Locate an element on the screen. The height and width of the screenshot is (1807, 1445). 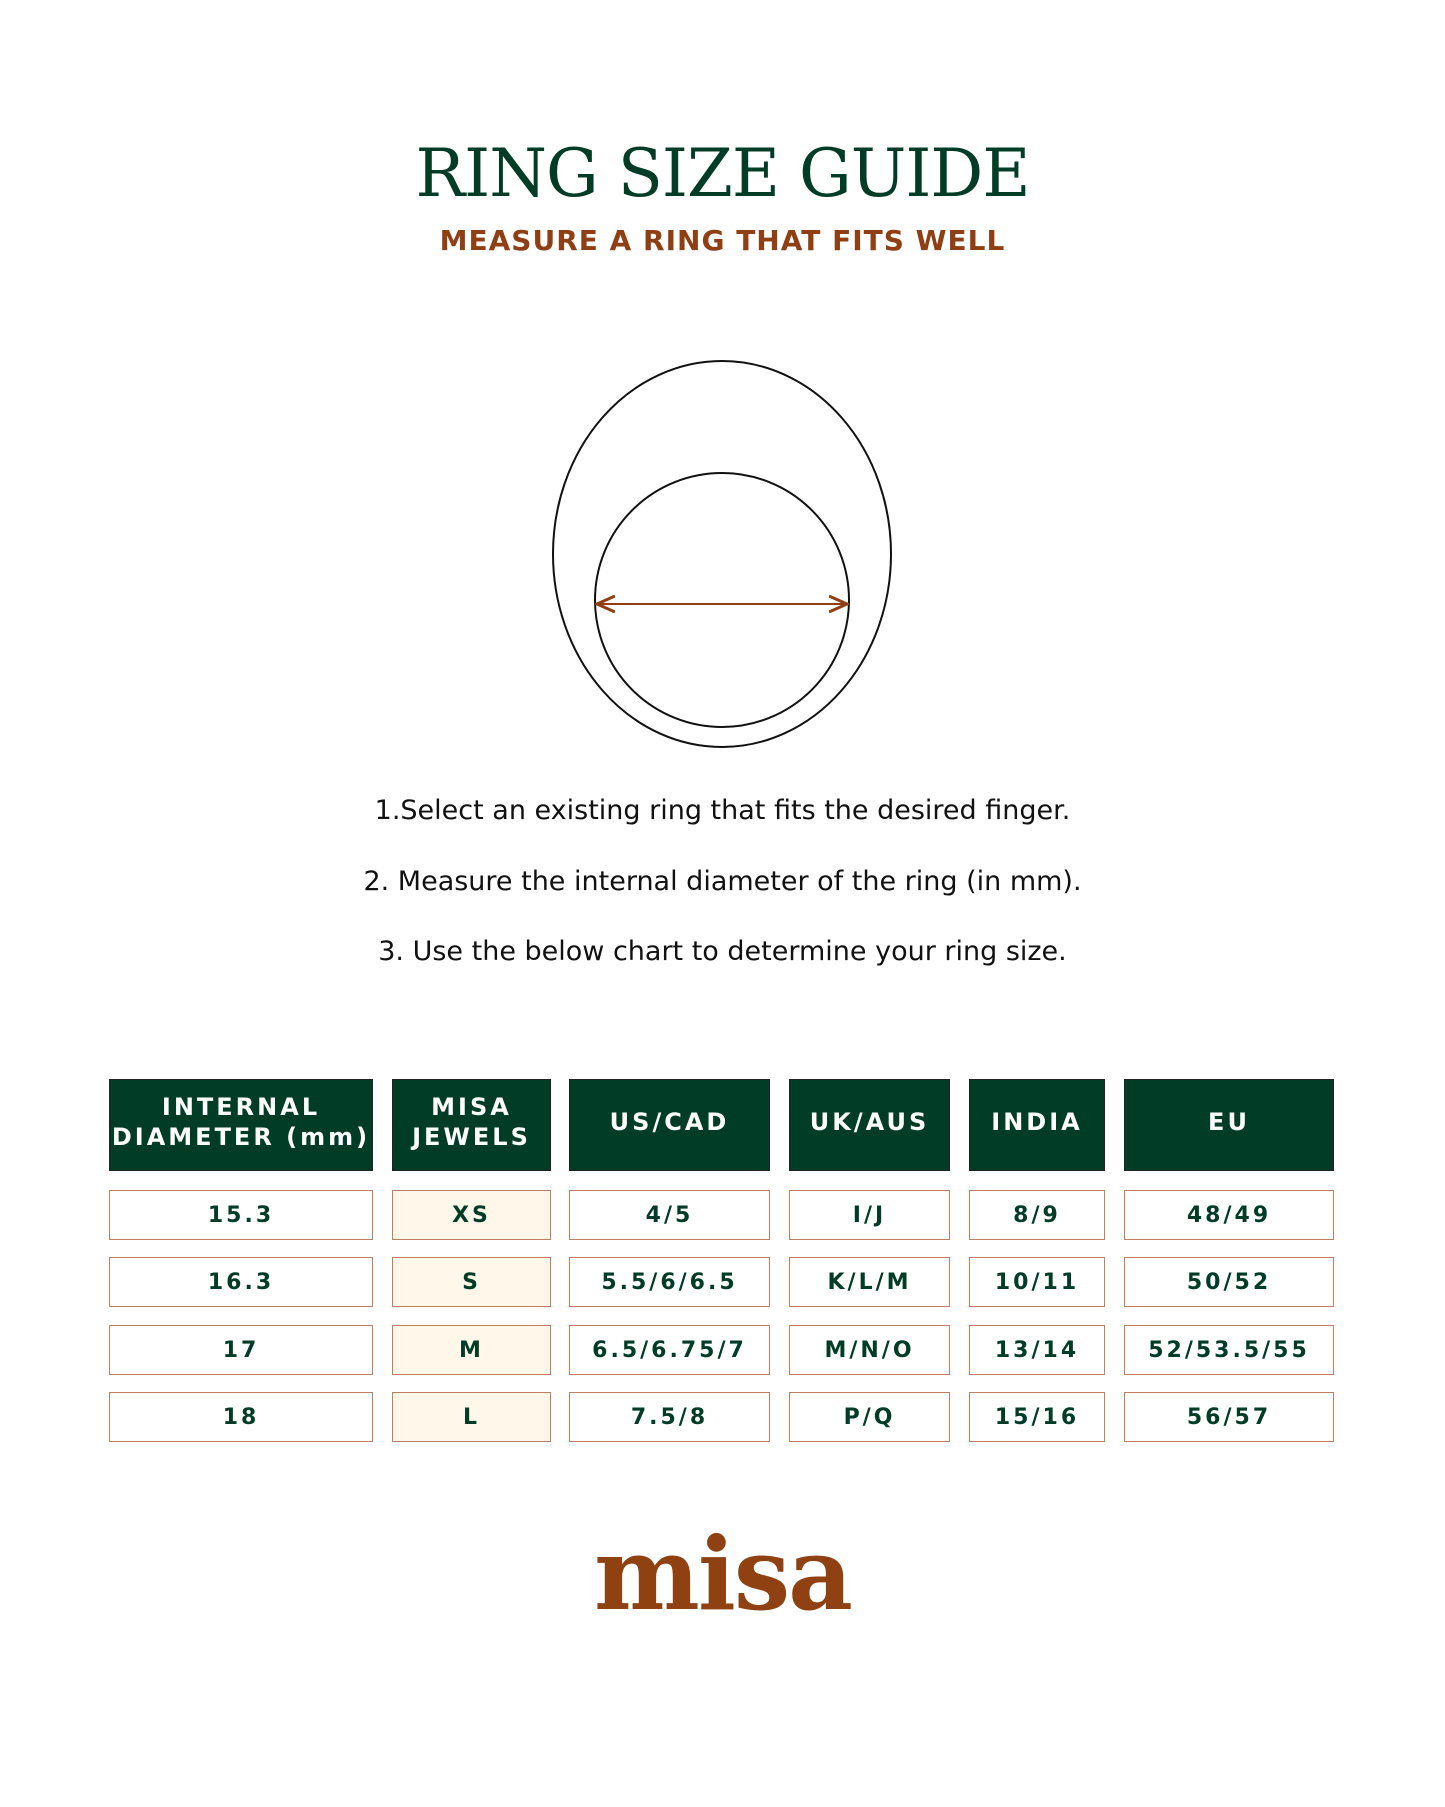
cell-diameter: 18 is located at coordinates (241, 1417).